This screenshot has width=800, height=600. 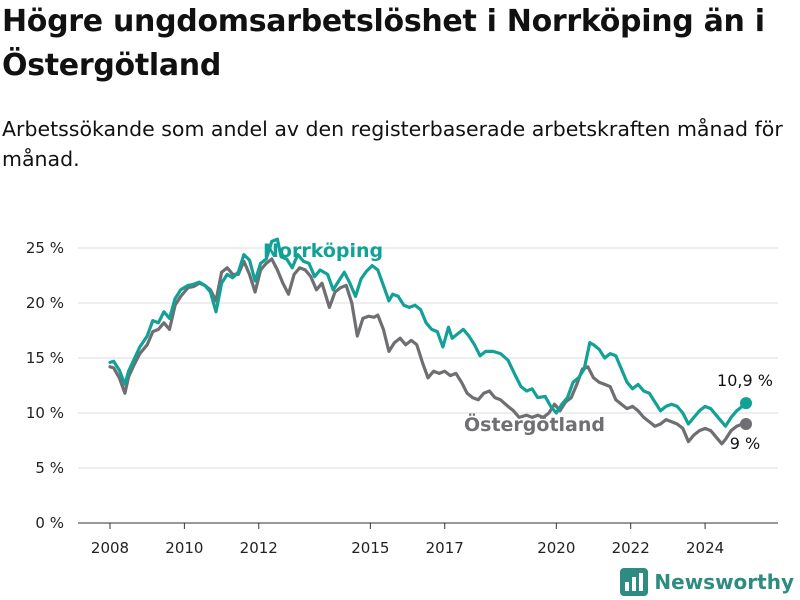 I want to click on newsworthy-icon, so click(x=634, y=582).